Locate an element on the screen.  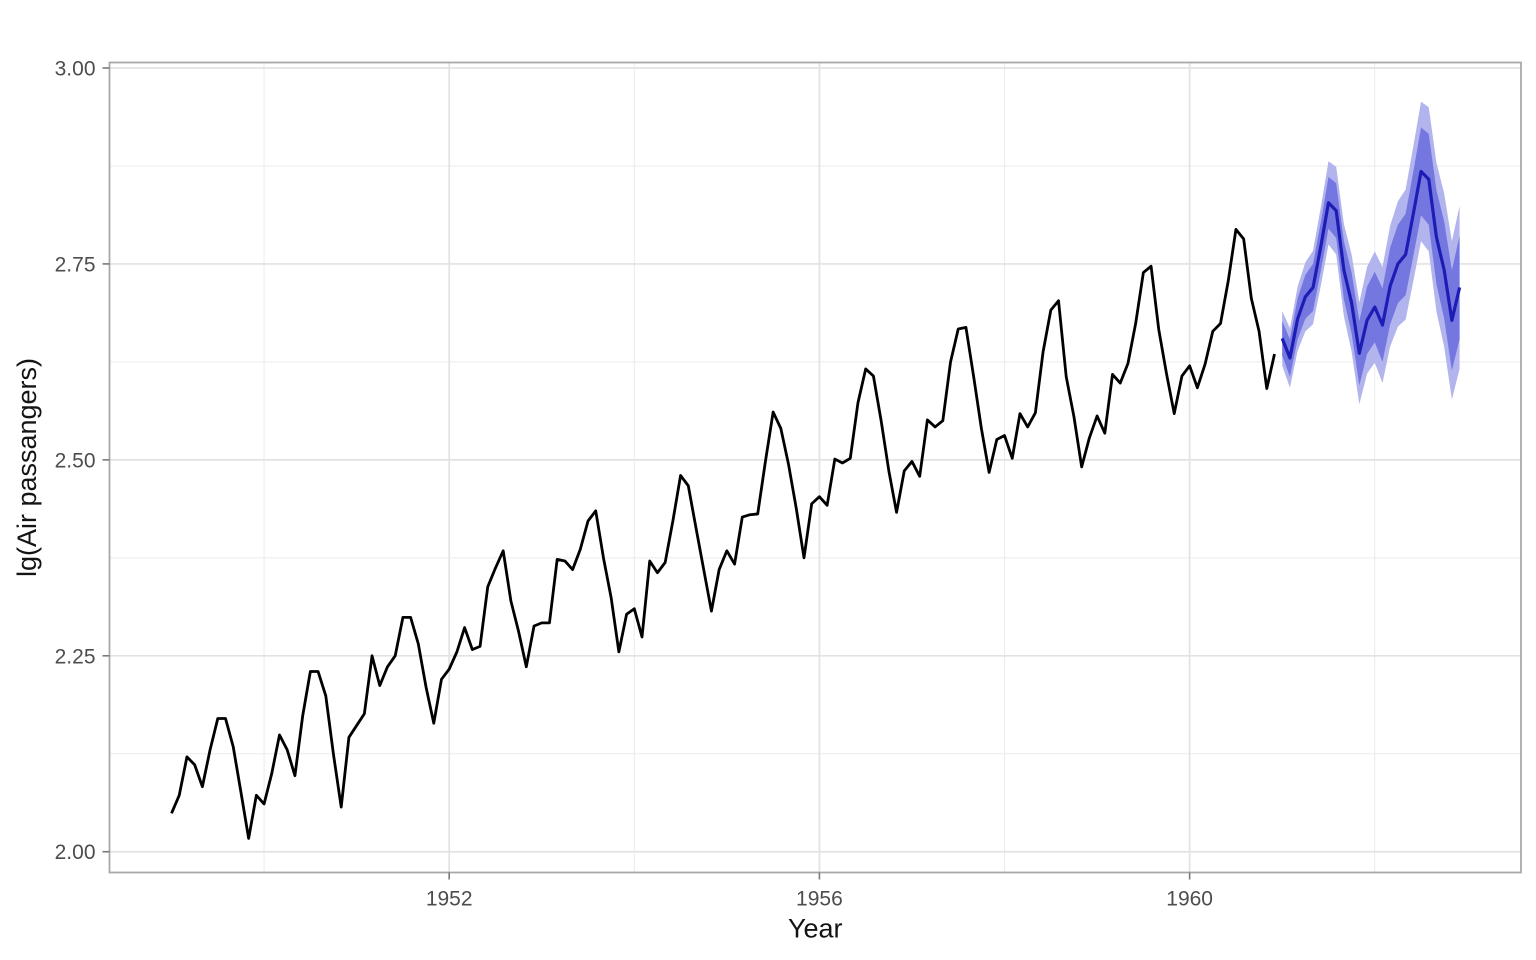
x-tick-label: 1960 is located at coordinates (1189, 899).